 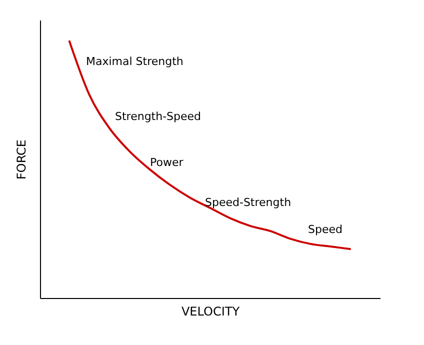 I want to click on annotation: Speed-Strength, so click(x=248, y=202).